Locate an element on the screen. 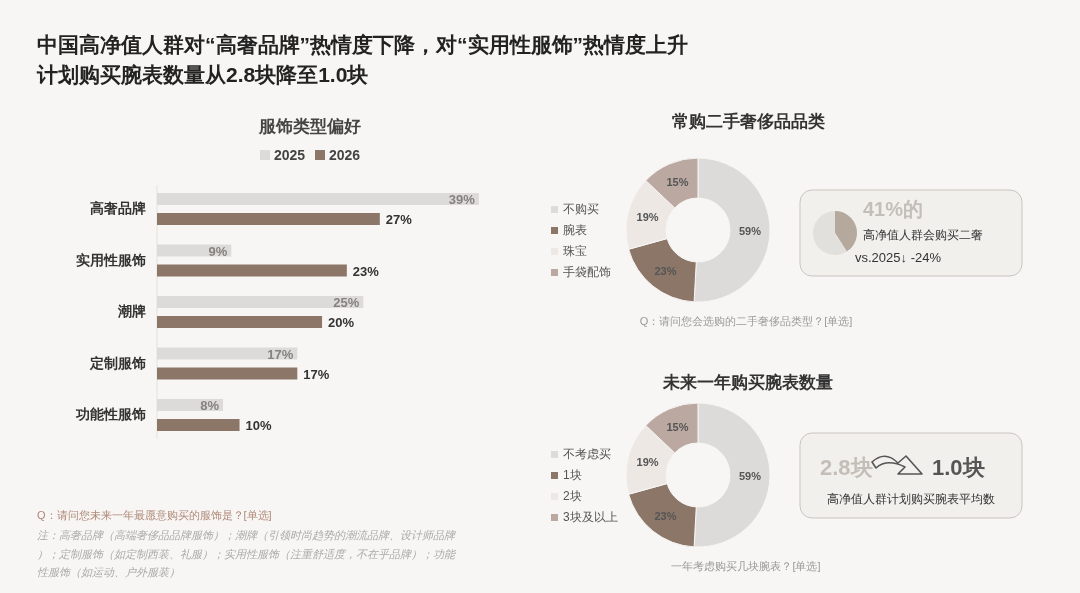  y-tick-label: 潮牌 is located at coordinates (131, 311).